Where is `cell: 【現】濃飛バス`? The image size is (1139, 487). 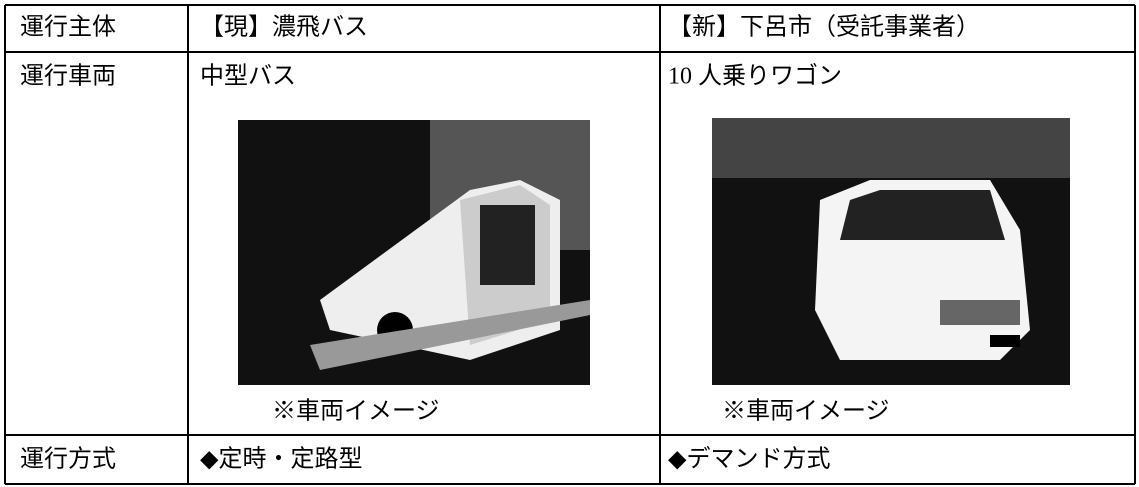
cell: 【現】濃飛バス is located at coordinates (284, 27).